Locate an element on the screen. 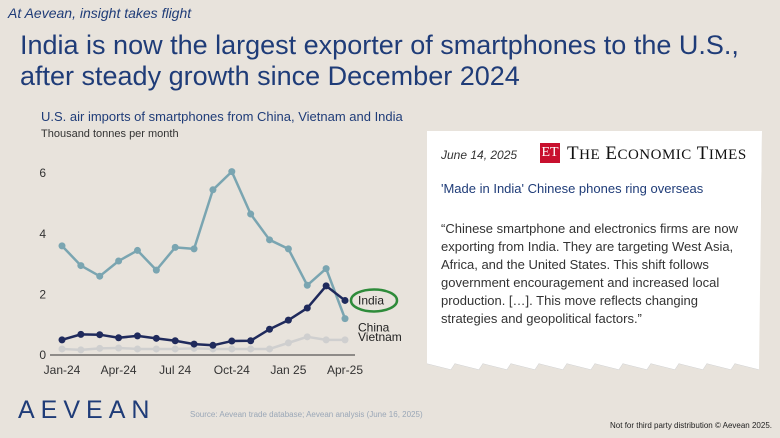 Image resolution: width=780 pixels, height=438 pixels. series-label-india: India is located at coordinates (371, 300).